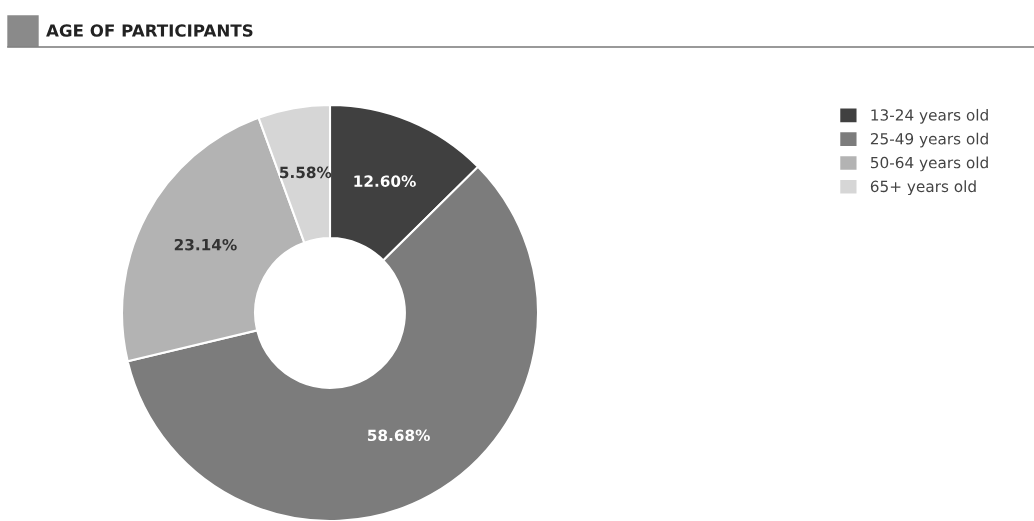  Describe the element at coordinates (205, 244) in the screenshot. I see `data-label: 23.14%` at that location.